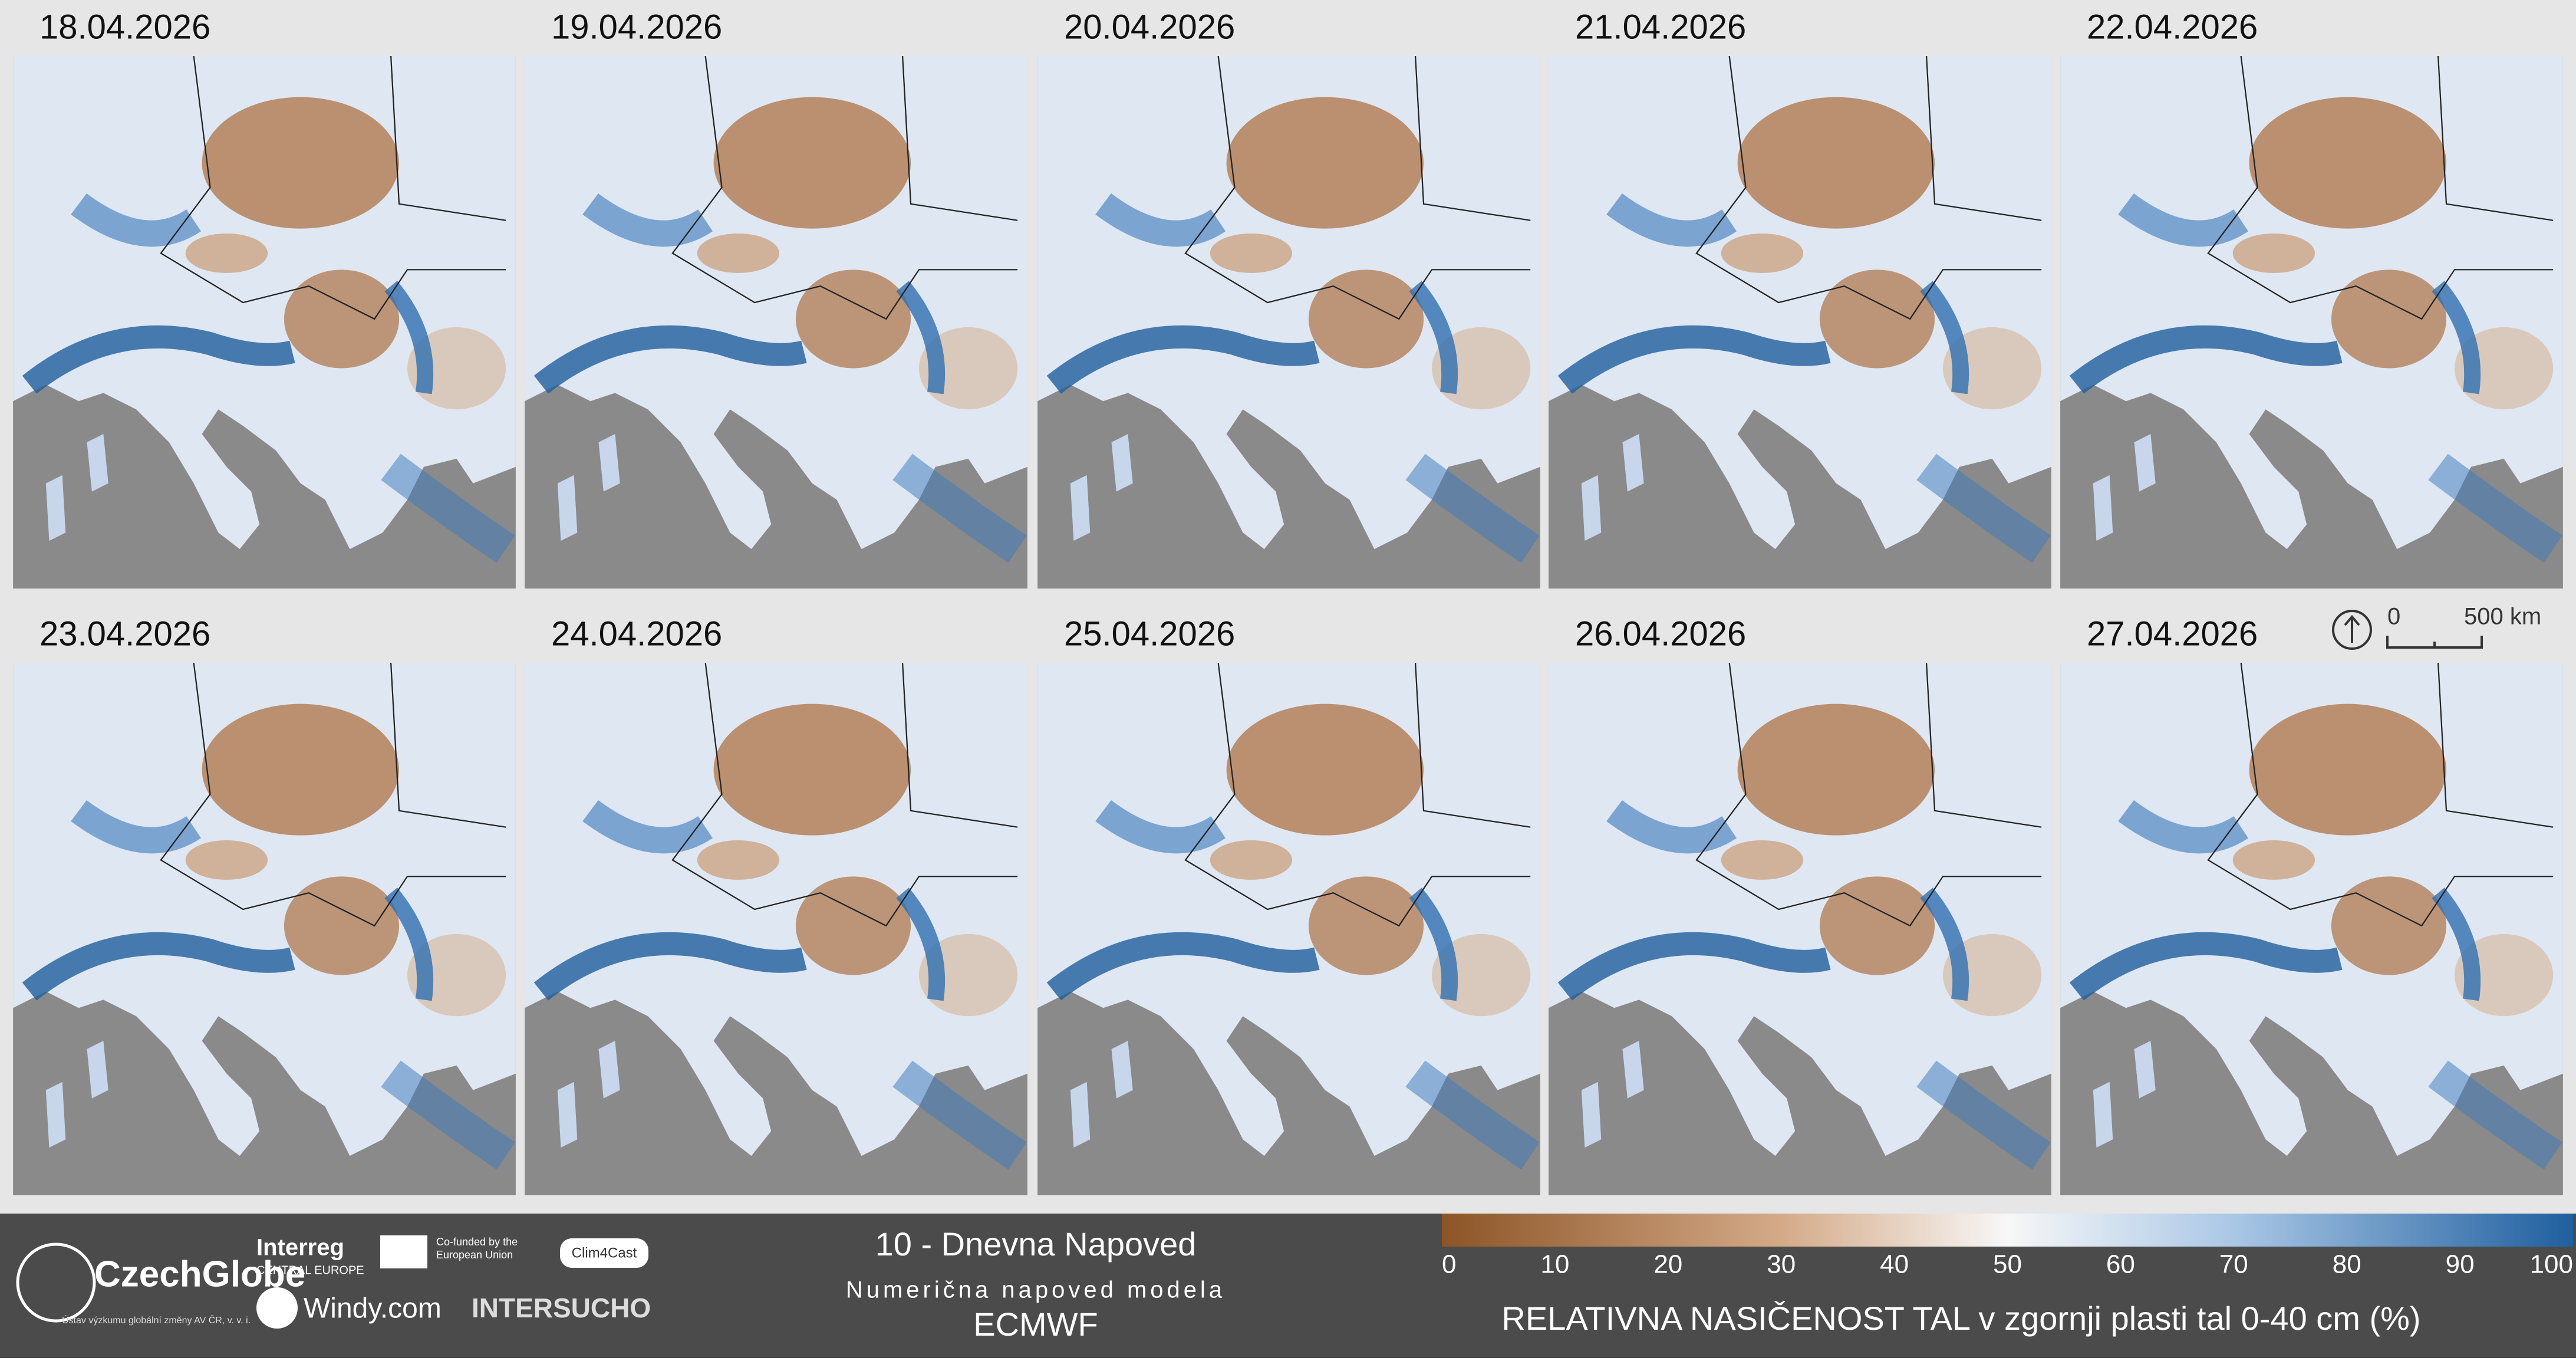  Describe the element at coordinates (1781, 1264) in the screenshot. I see `colorbar-tick-label: 30` at that location.